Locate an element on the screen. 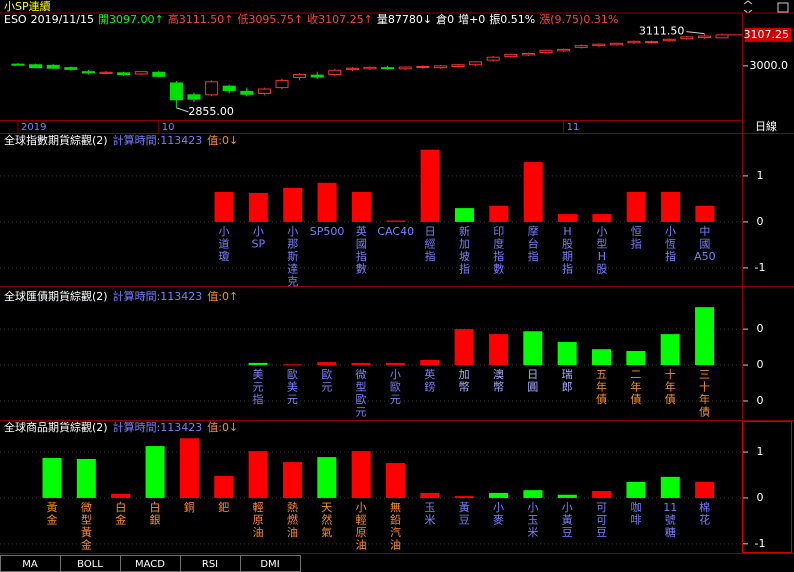  category-label: 日經指 is located at coordinates (430, 244).